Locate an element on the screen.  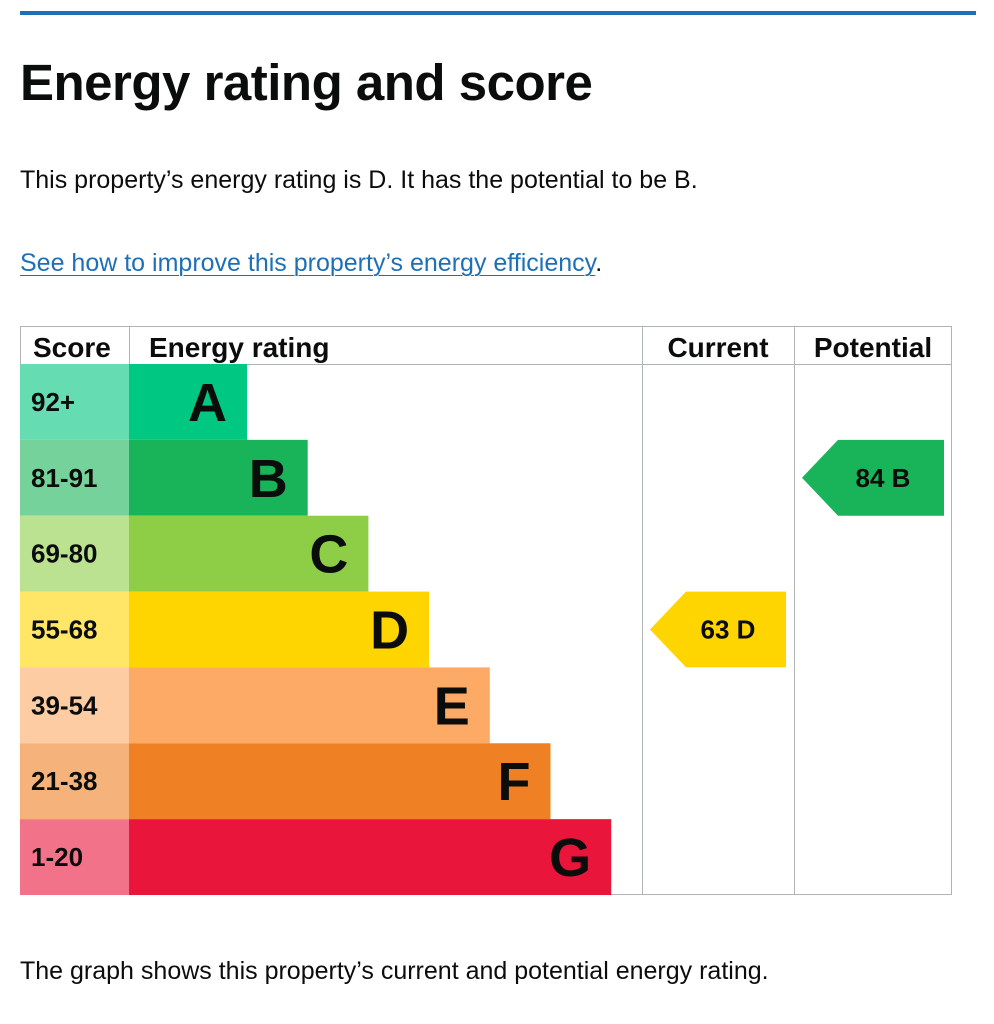
band-letter-g: G is located at coordinates (570, 858).